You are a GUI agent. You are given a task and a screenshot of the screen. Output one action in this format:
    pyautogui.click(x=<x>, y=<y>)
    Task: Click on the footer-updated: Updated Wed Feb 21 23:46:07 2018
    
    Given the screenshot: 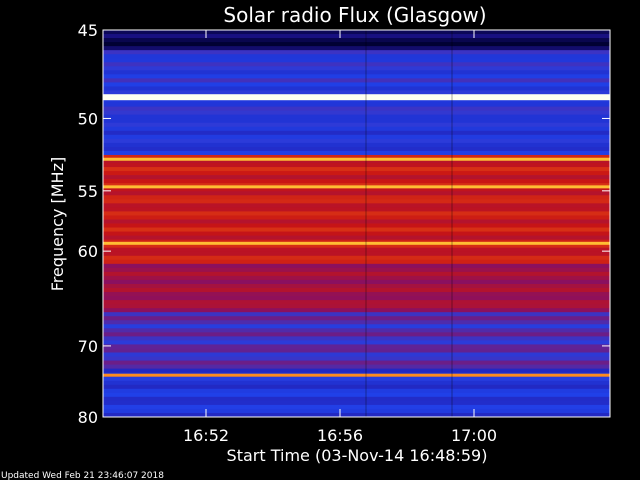 What is the action you would take?
    pyautogui.click(x=82, y=475)
    